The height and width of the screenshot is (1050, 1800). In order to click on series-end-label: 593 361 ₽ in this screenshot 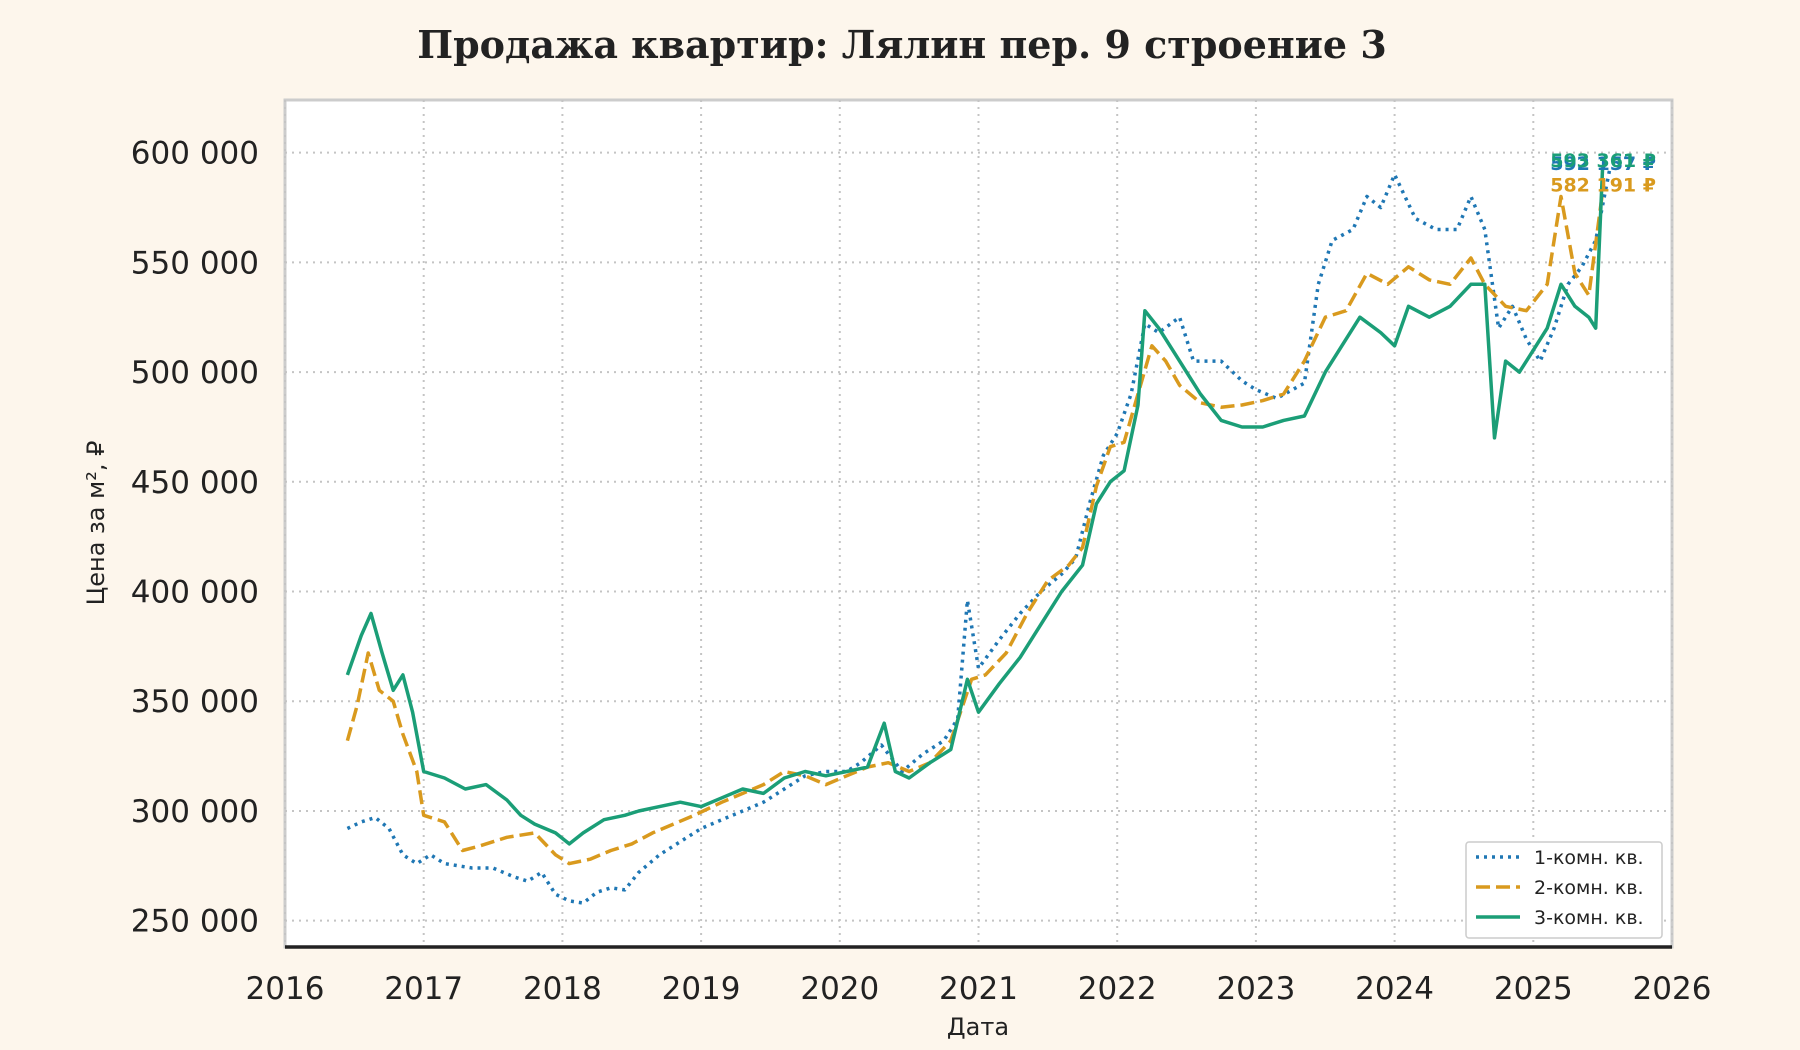, I will do `click(1603, 161)`.